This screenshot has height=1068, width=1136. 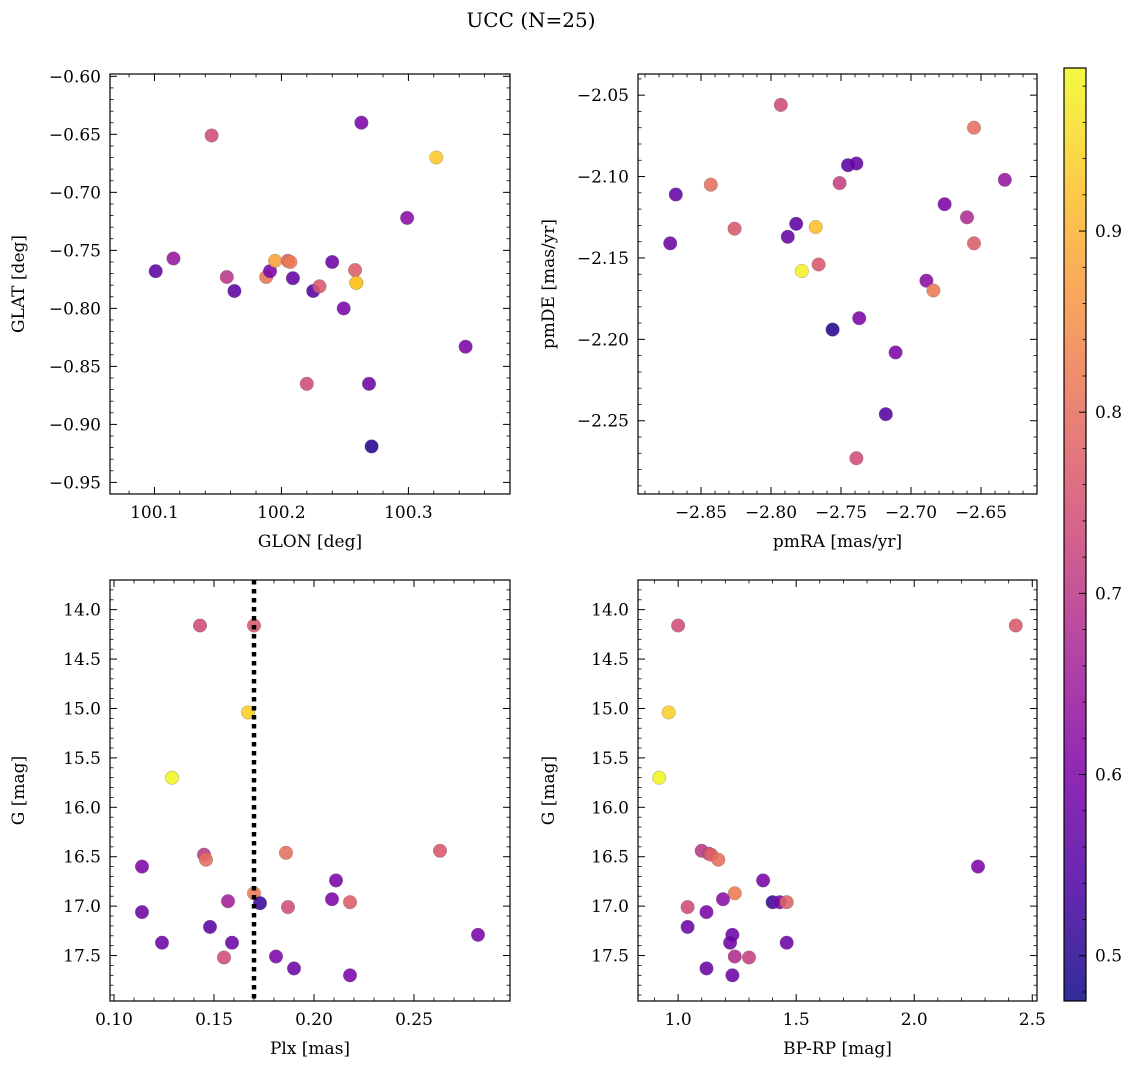 I want to click on y-tick-label: −0.90, so click(x=75, y=425).